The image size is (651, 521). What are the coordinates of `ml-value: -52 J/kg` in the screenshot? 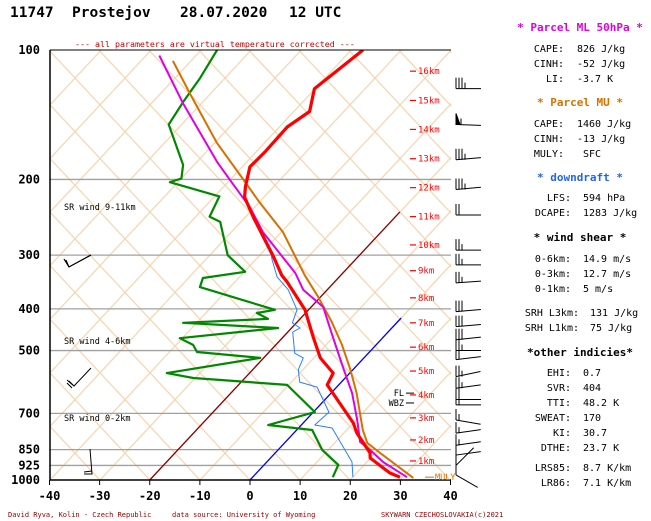 It's located at (601, 64).